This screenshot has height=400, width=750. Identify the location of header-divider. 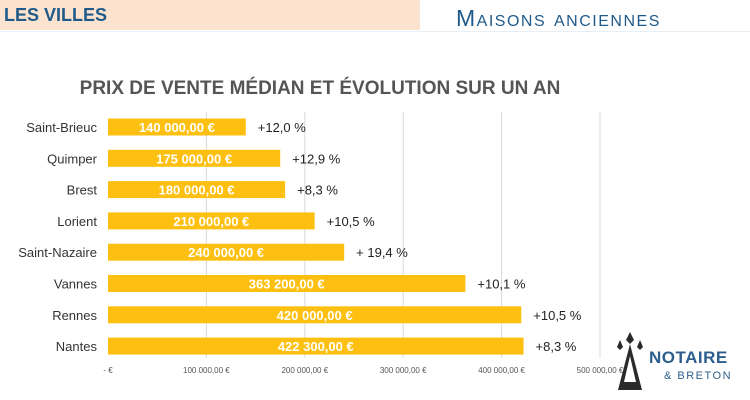
(375, 31).